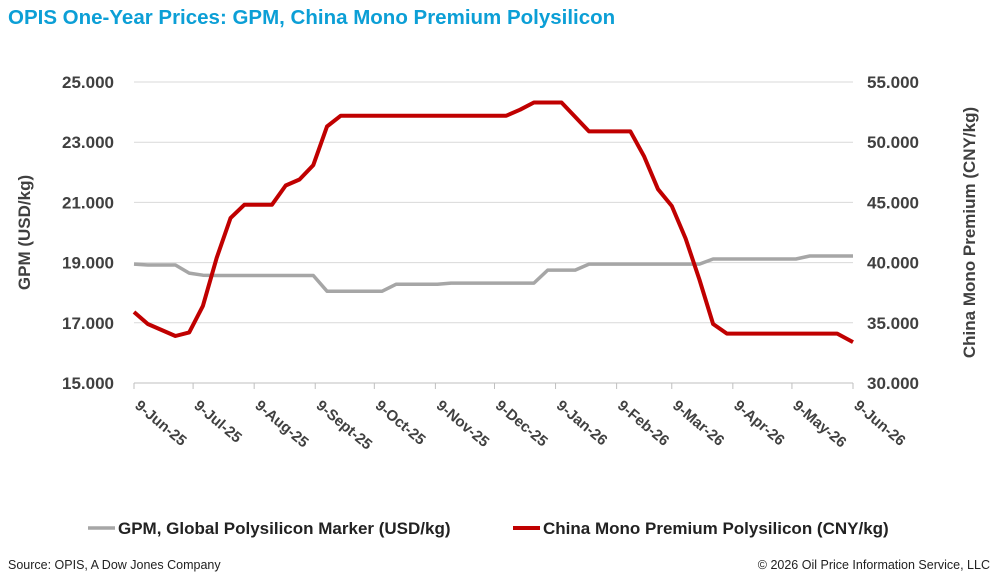  What do you see at coordinates (462, 424) in the screenshot?
I see `x-tick-label: 9-Nov-25` at bounding box center [462, 424].